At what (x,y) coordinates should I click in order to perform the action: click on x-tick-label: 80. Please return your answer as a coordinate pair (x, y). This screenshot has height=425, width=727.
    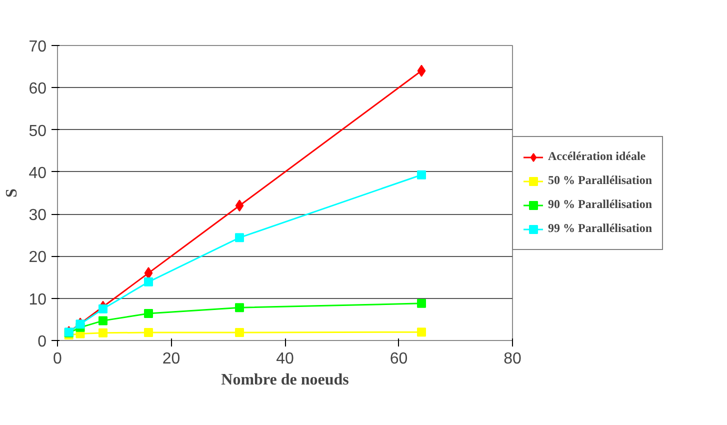
    Looking at the image, I should click on (513, 359).